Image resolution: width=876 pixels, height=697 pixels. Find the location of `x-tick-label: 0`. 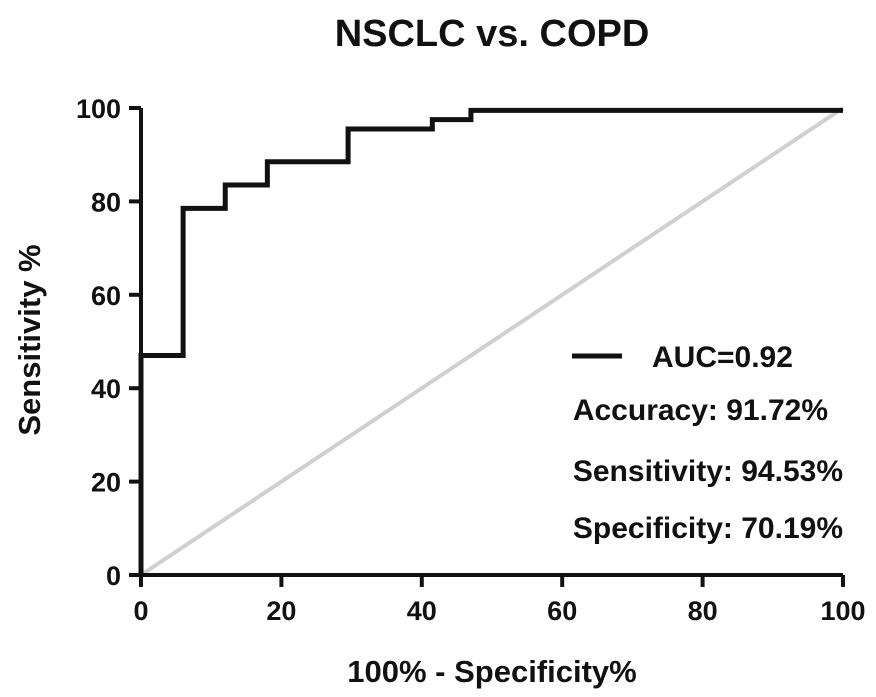

x-tick-label: 0 is located at coordinates (140, 611).